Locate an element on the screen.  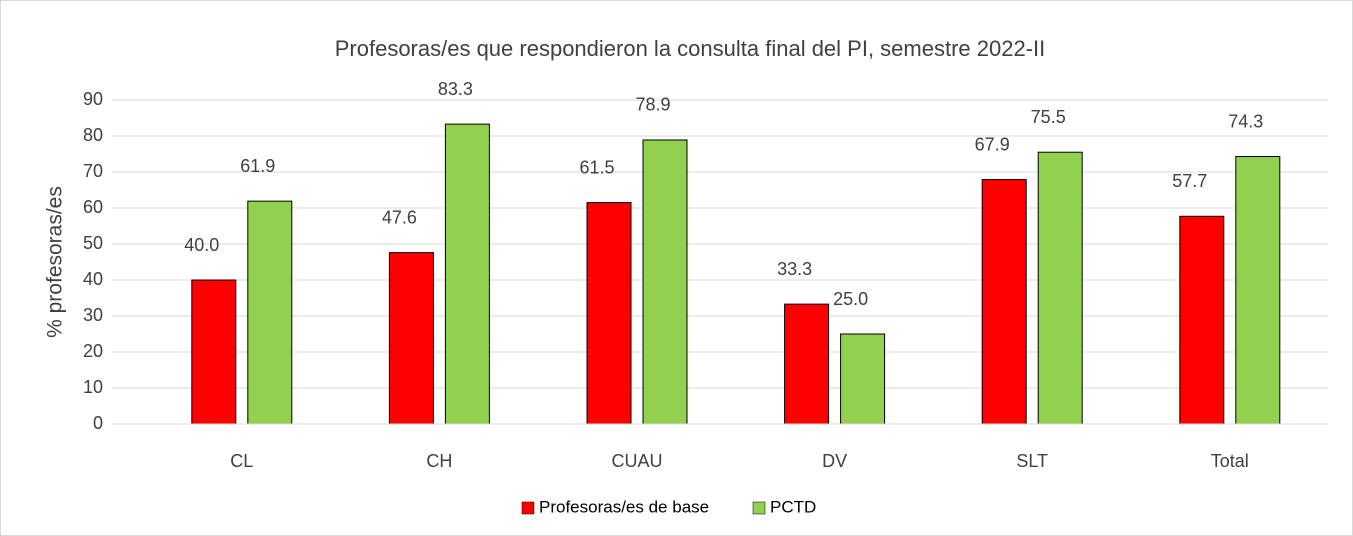
y-tick-label: 80 is located at coordinates (93, 135).